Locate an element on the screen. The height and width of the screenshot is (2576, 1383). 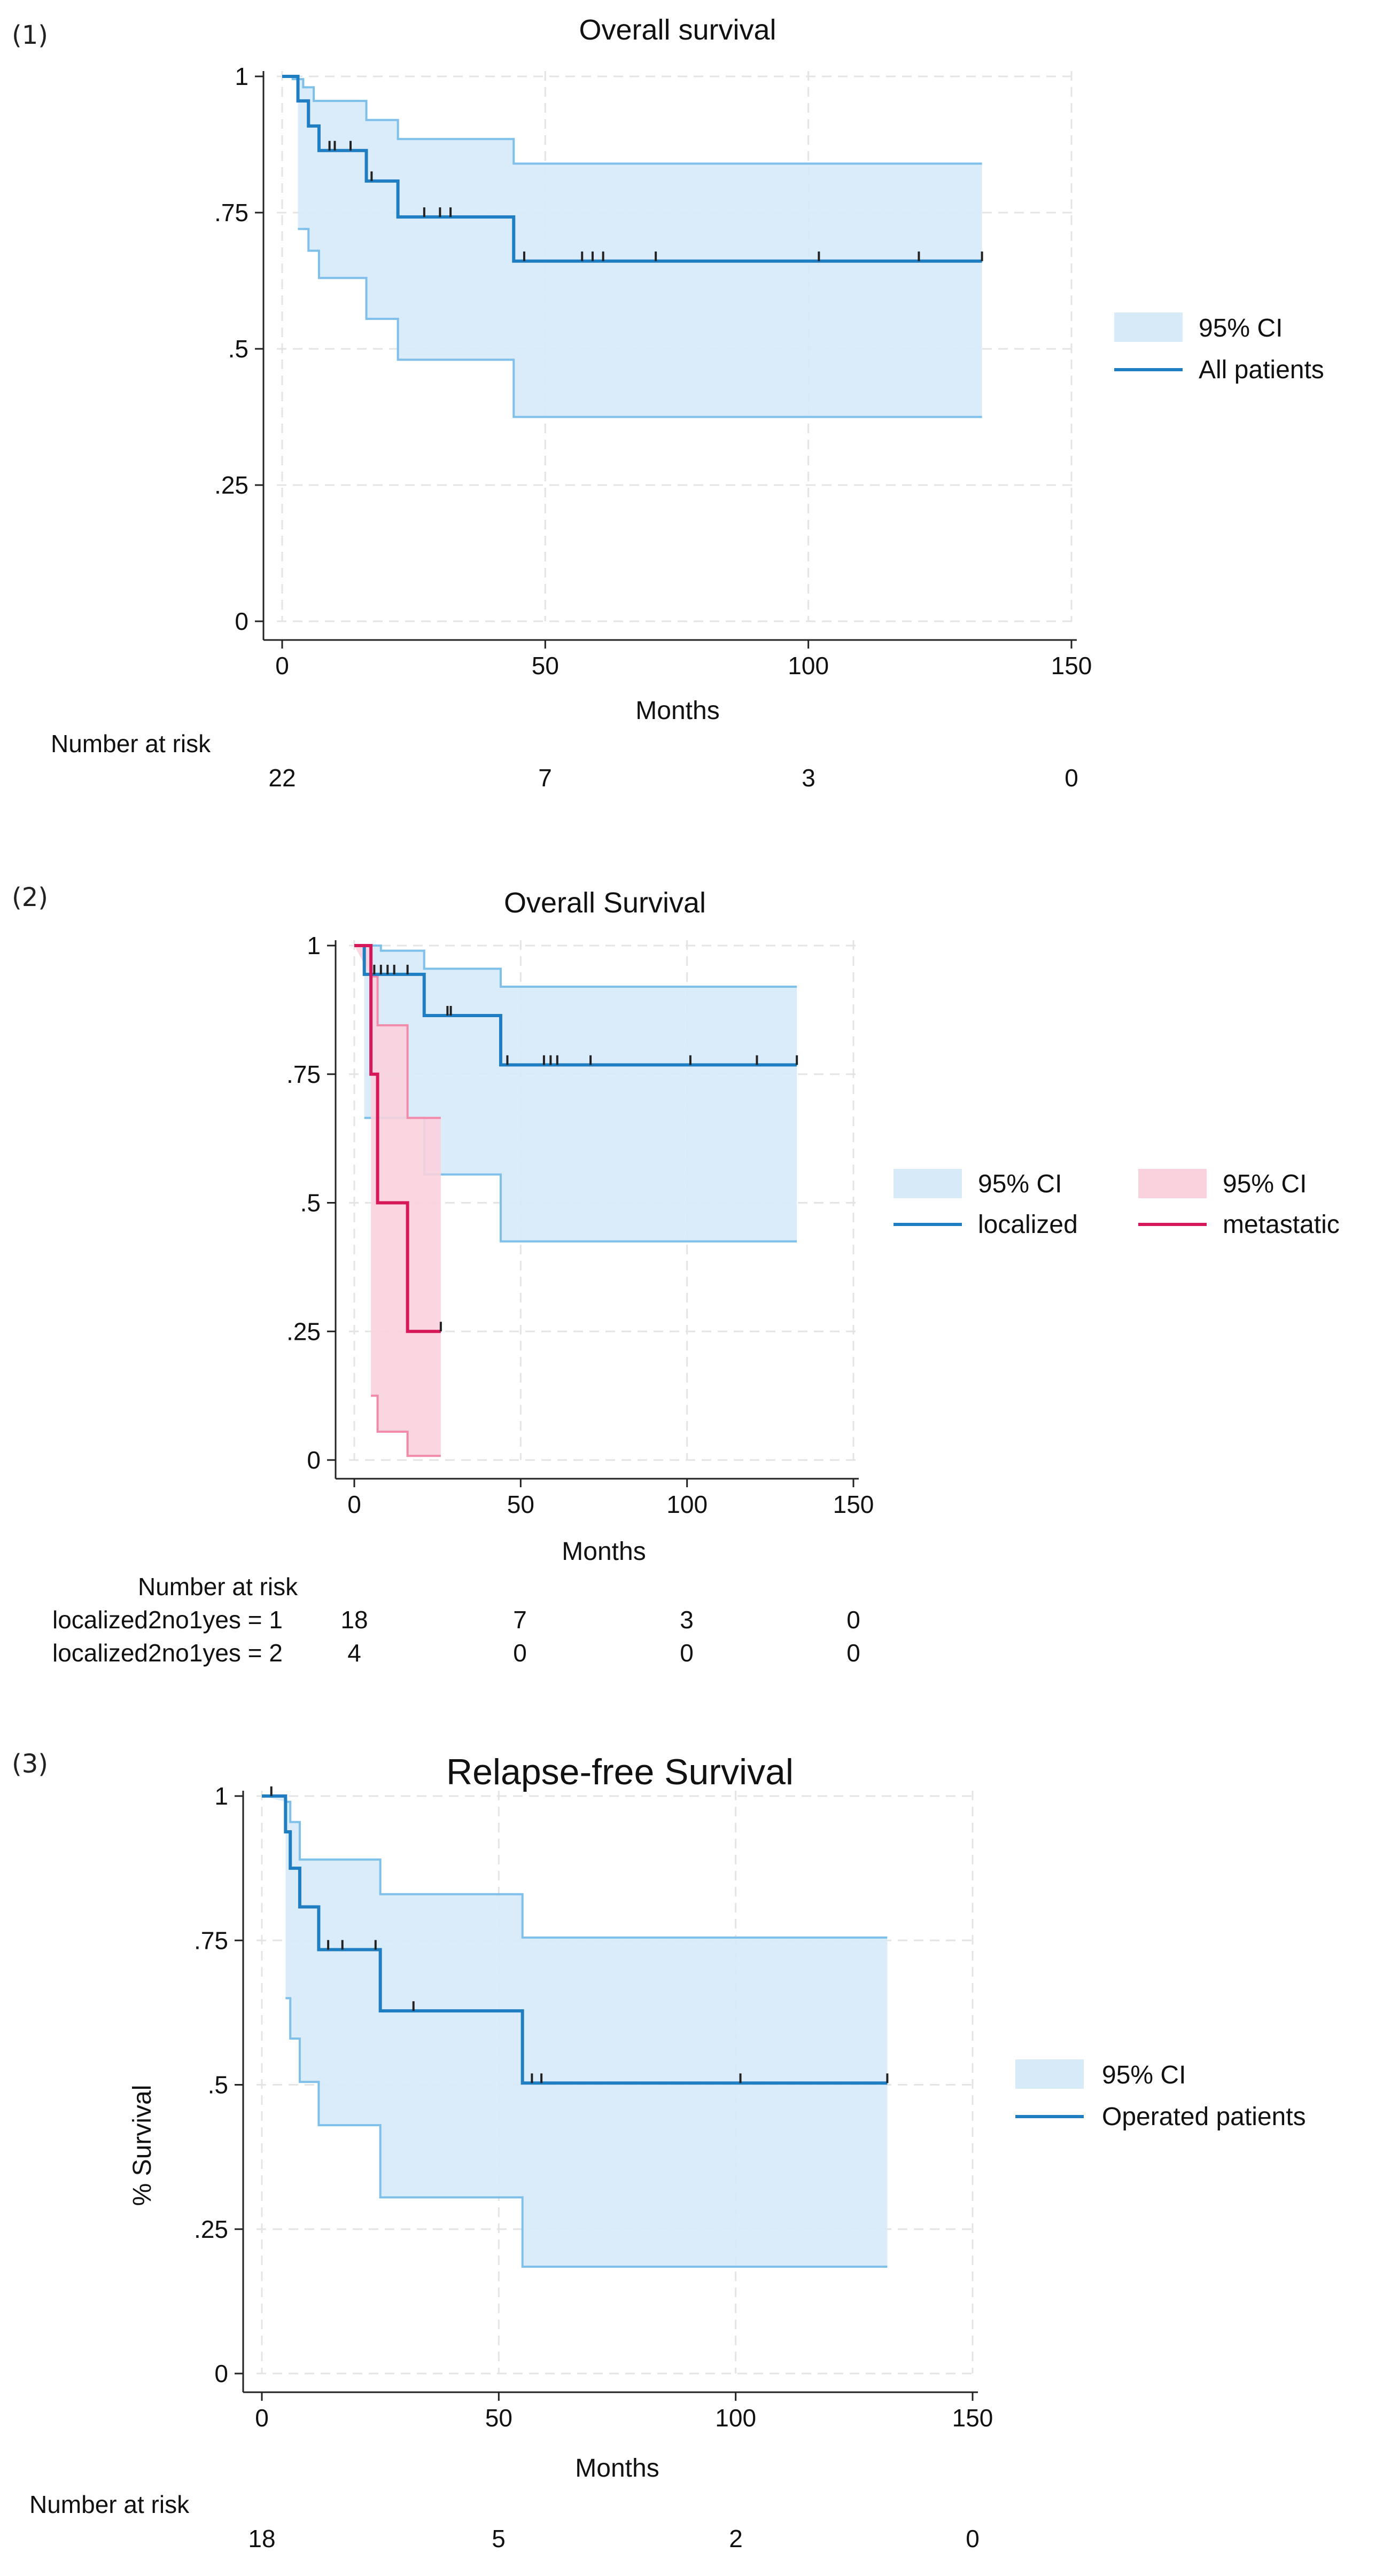
panel-2-y-tick-label: 1 is located at coordinates (314, 945).